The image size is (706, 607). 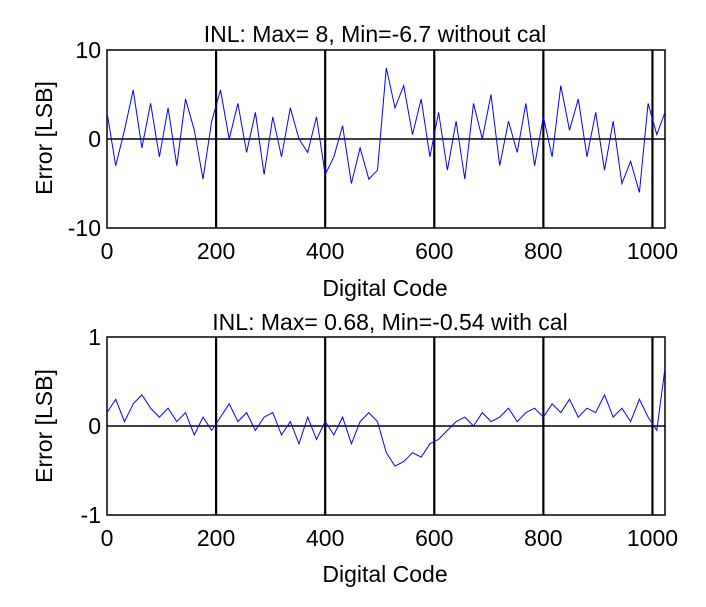 What do you see at coordinates (94, 337) in the screenshot?
I see `y-tick-label: 1` at bounding box center [94, 337].